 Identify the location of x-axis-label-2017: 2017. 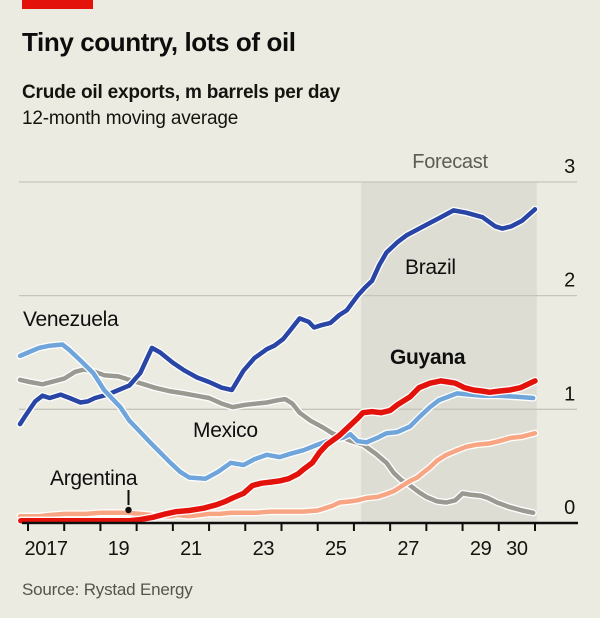
(45, 549).